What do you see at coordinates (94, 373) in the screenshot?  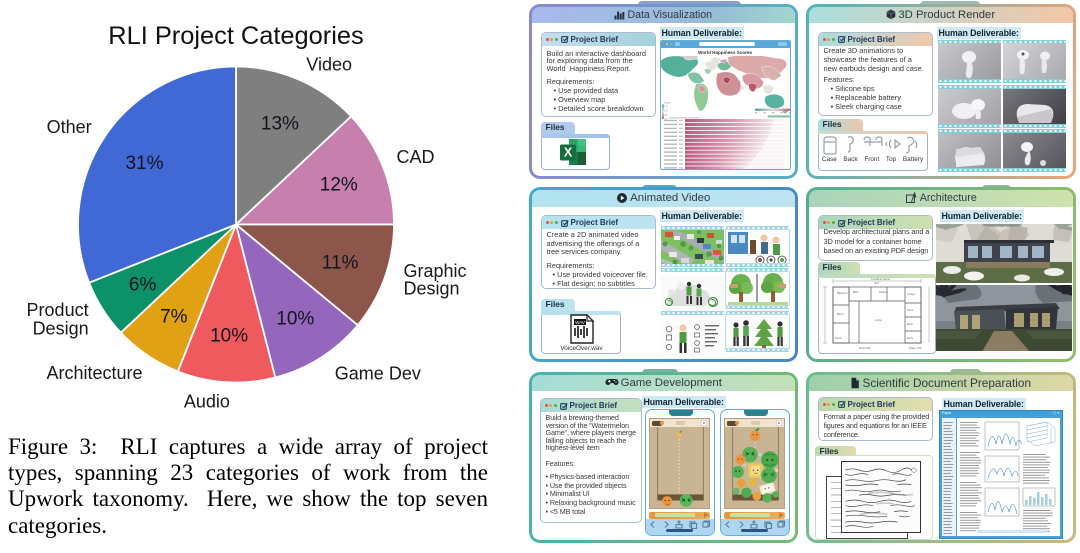 I see `svg-text: Architecture` at bounding box center [94, 373].